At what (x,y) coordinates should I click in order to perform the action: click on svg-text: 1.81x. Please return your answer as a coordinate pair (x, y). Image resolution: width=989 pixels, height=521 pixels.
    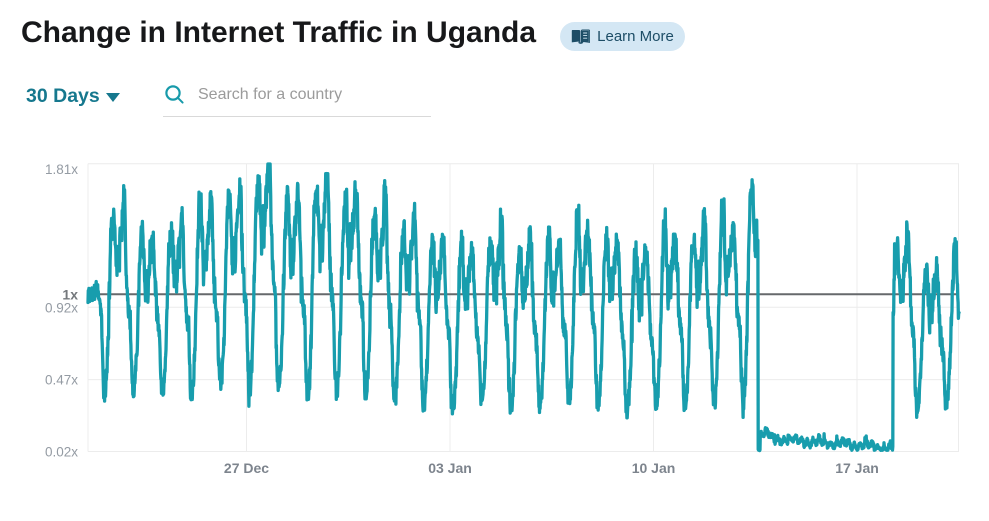
    Looking at the image, I should click on (61, 169).